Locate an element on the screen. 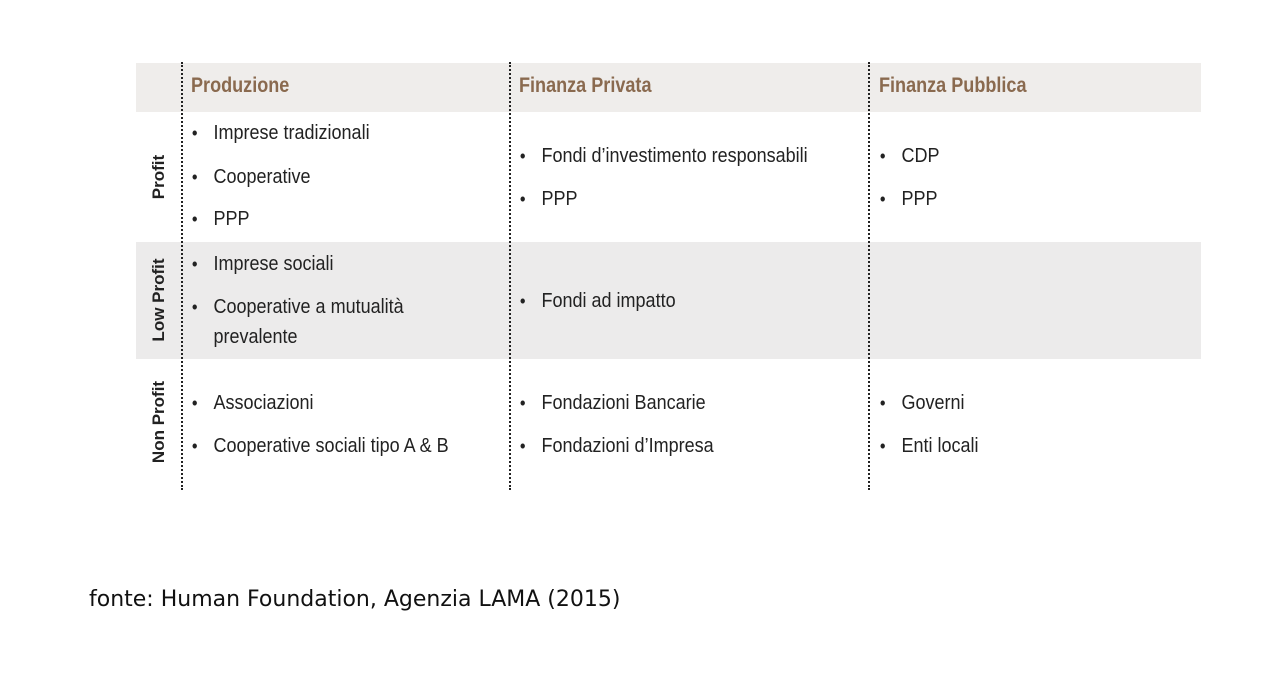 The height and width of the screenshot is (674, 1280). cell-low-profit-finanza-privata: Fondi ad impatto is located at coordinates (606, 301).